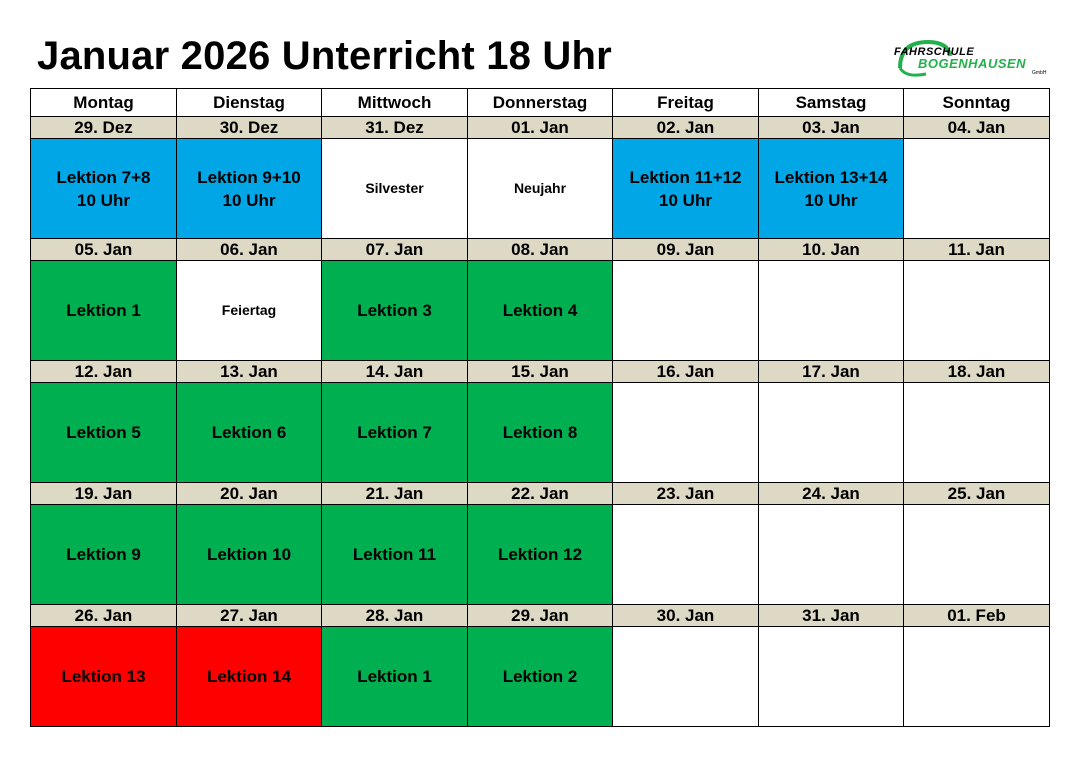  I want to click on lesson-cell: Lektion 14, so click(249, 676).